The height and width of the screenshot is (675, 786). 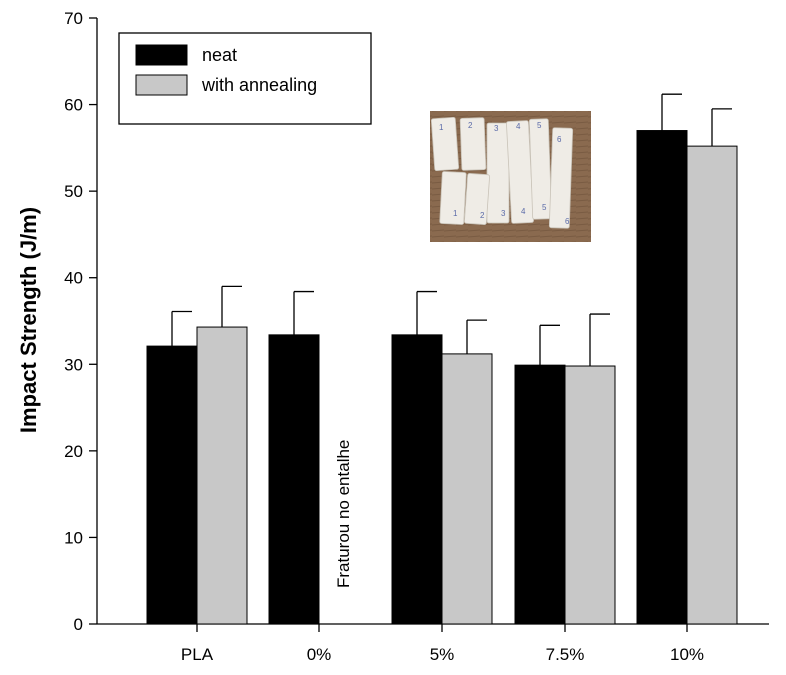 I want to click on y-tick-label: 50, so click(x=73, y=191).